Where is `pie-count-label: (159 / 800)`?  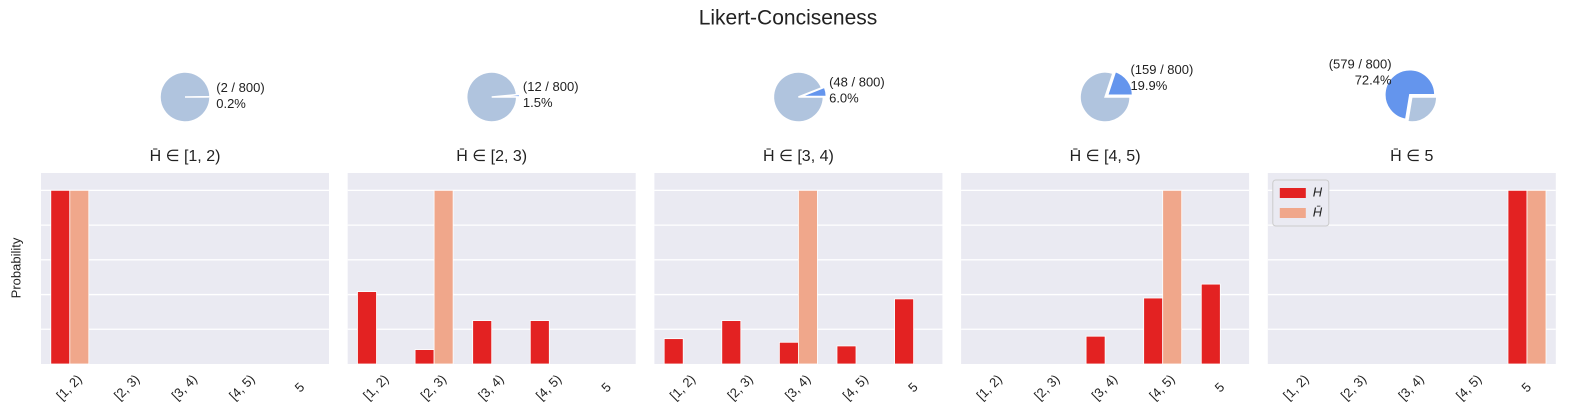 pie-count-label: (159 / 800) is located at coordinates (1161, 69).